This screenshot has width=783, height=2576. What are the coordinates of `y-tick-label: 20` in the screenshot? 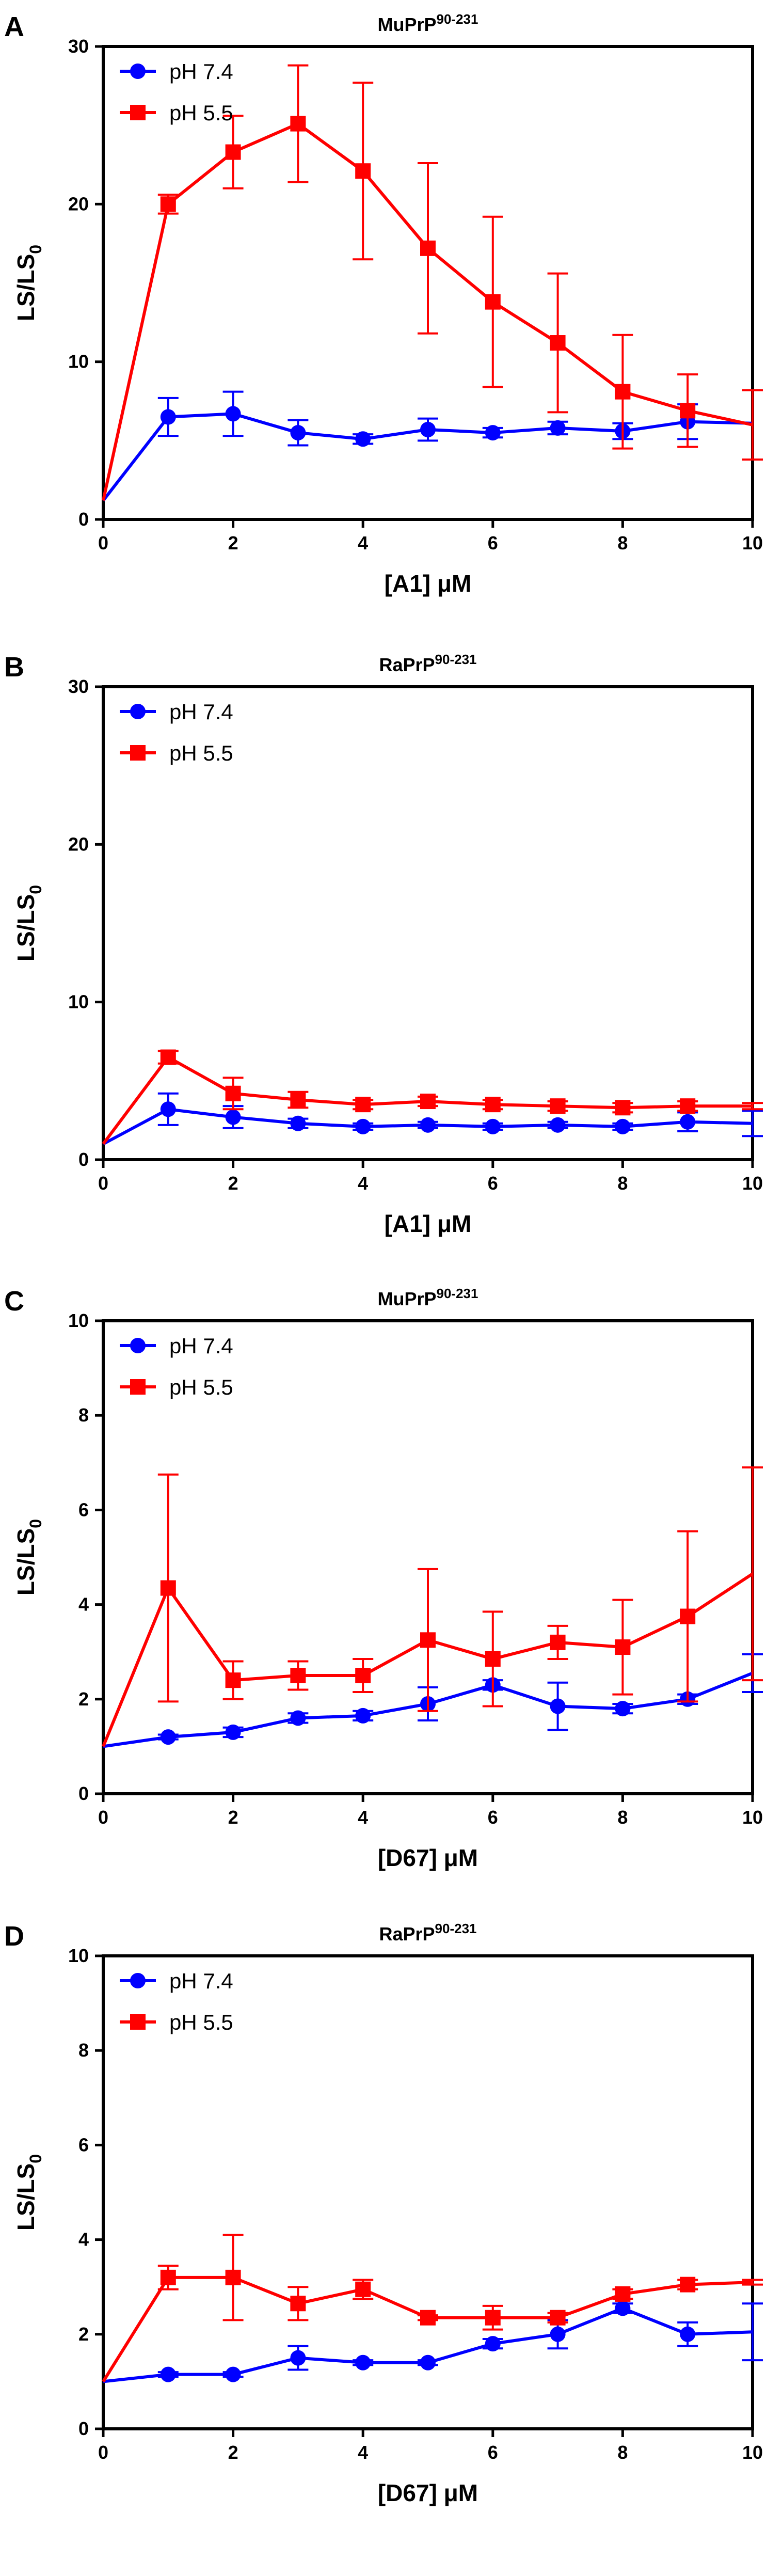 It's located at (78, 203).